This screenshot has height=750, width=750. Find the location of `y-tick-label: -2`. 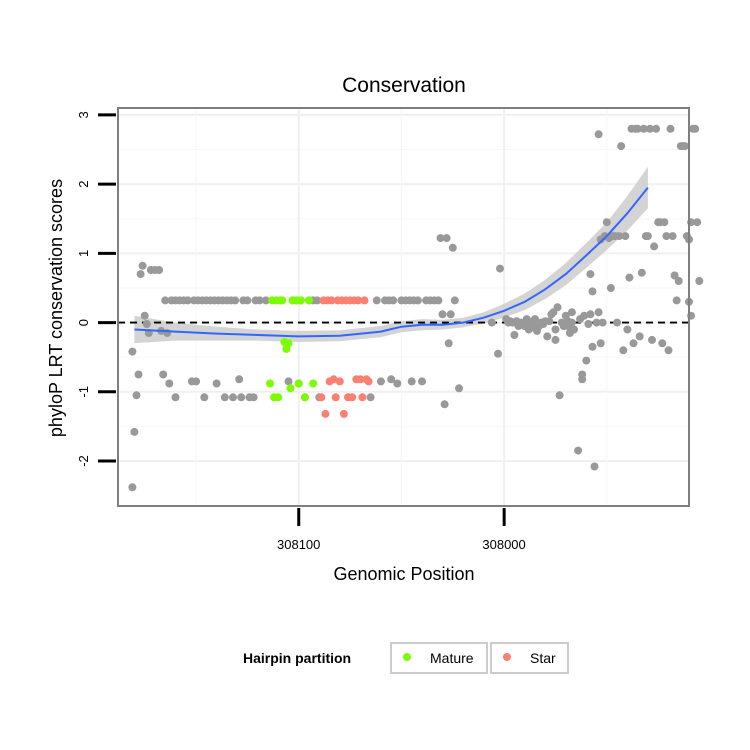

y-tick-label: -2 is located at coordinates (83, 461).